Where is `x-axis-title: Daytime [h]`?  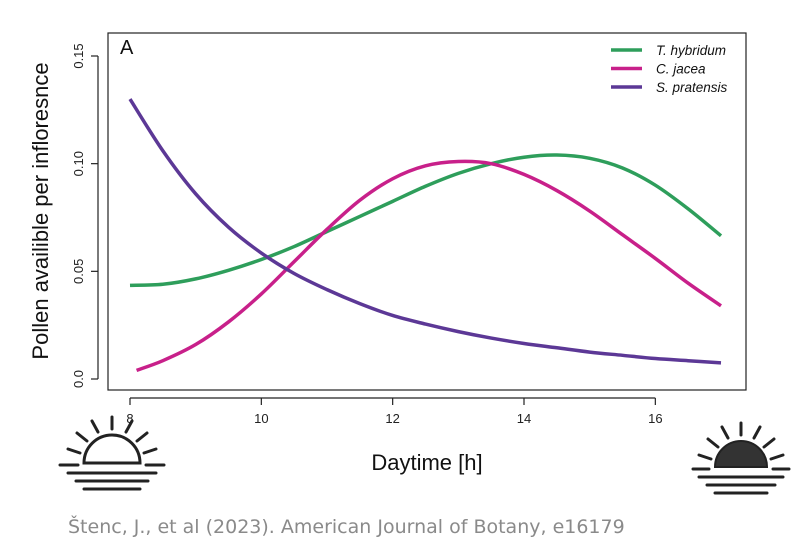 x-axis-title: Daytime [h] is located at coordinates (426, 462).